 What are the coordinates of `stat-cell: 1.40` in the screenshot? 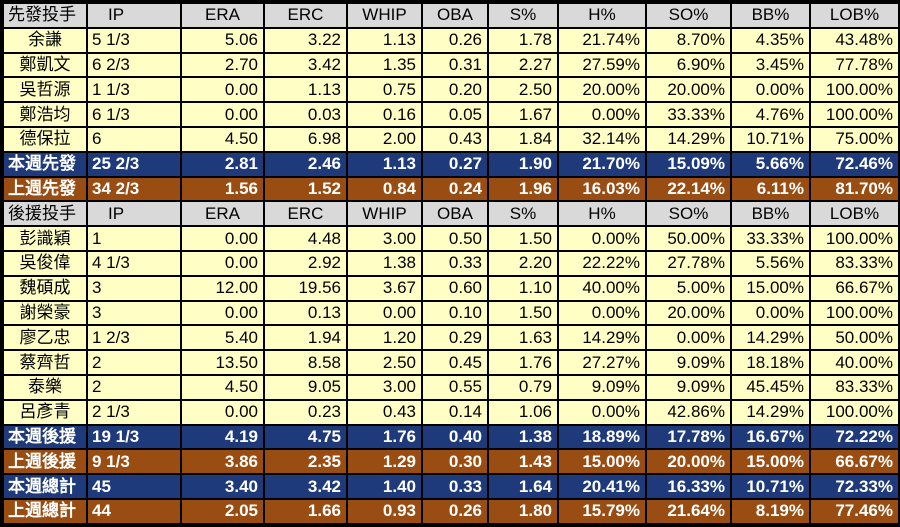 It's located at (384, 486).